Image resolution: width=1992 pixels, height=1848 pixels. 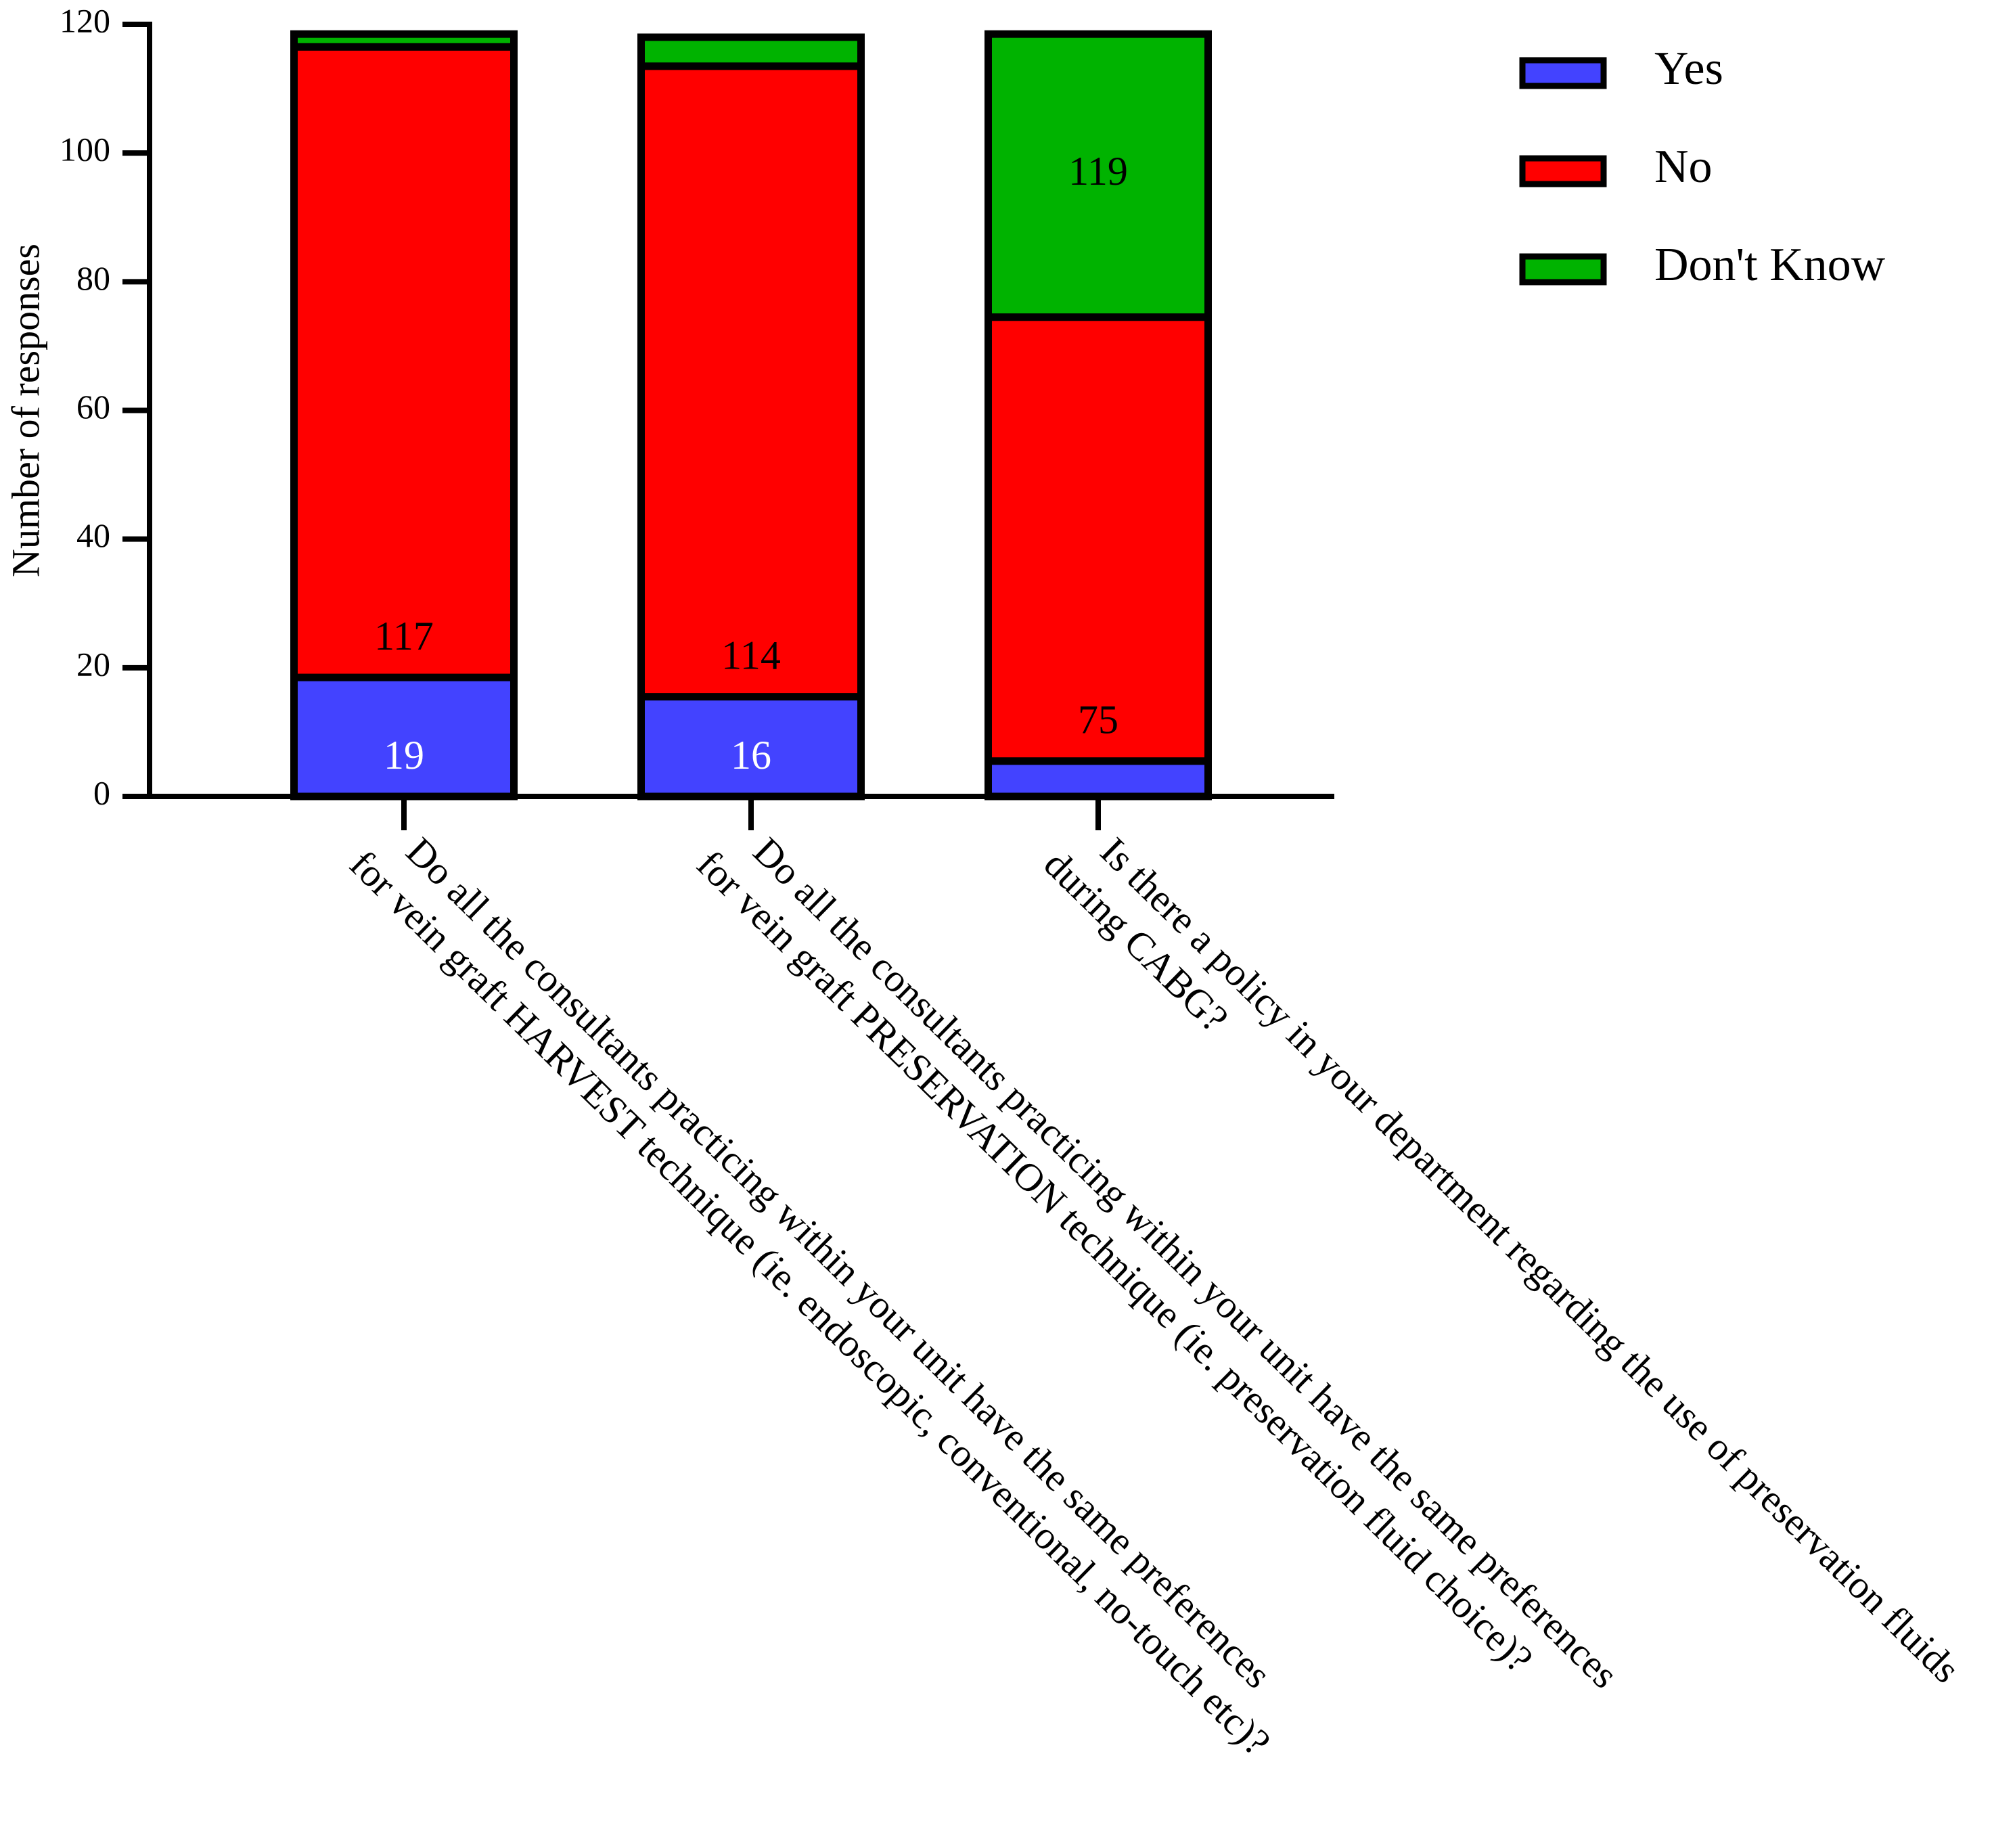 What do you see at coordinates (1098, 171) in the screenshot?
I see `data-label-don-t-know-3: 119` at bounding box center [1098, 171].